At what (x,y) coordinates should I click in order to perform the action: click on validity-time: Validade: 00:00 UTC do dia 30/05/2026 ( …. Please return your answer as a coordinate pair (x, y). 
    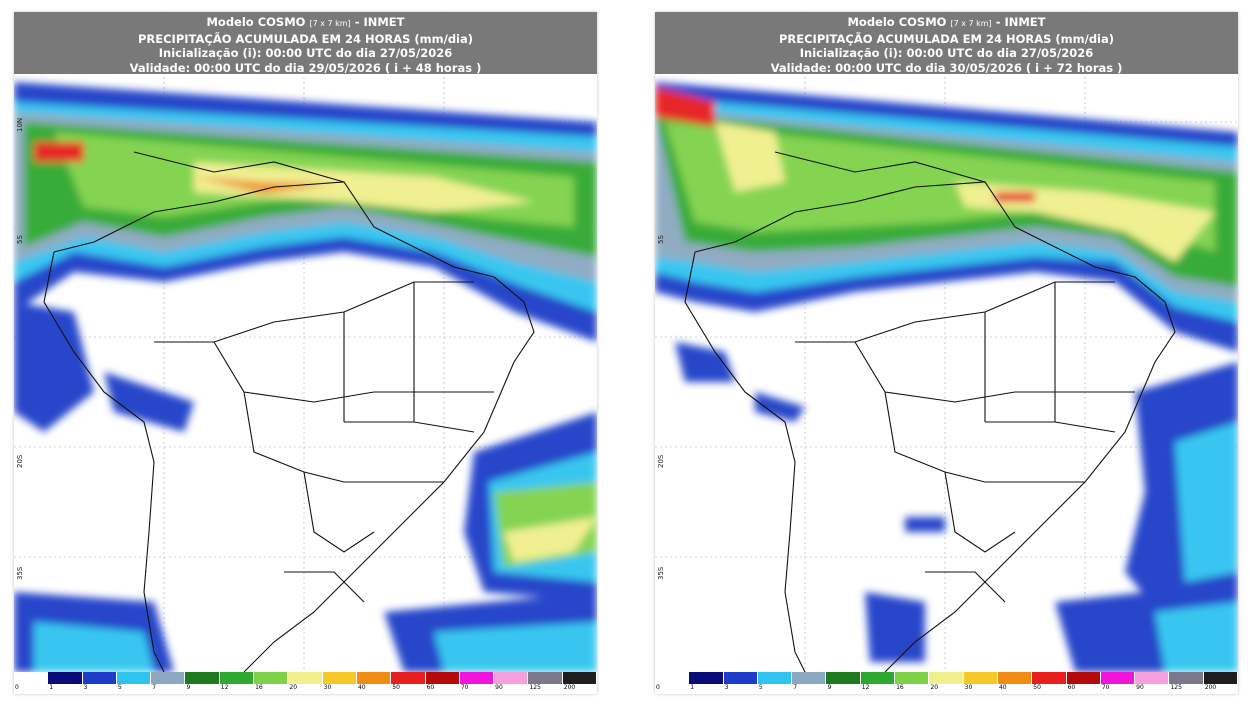
    Looking at the image, I should click on (946, 67).